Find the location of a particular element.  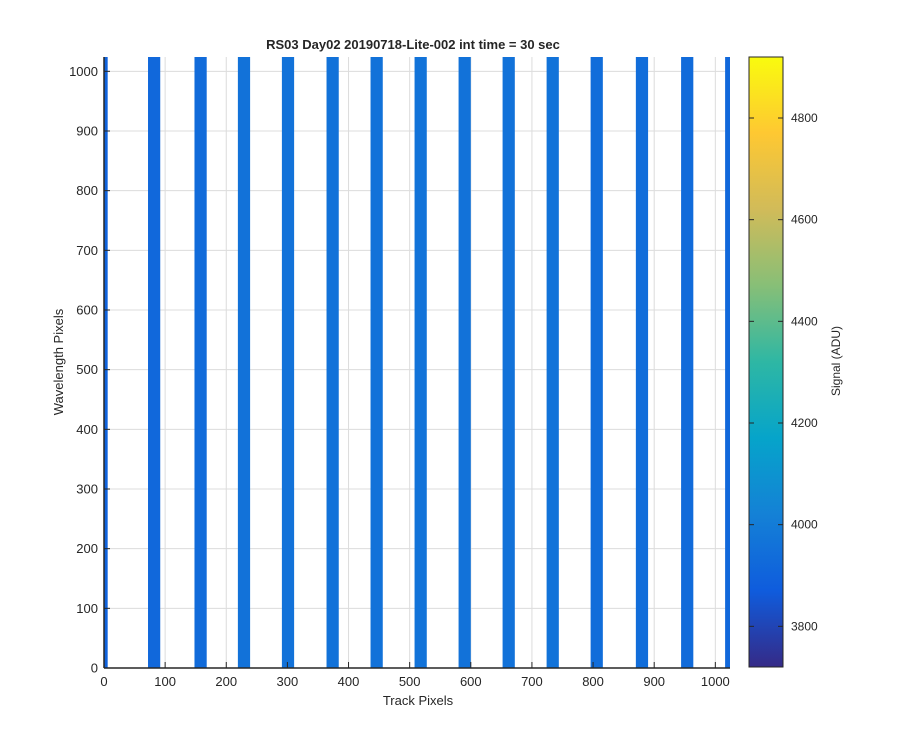

colorbar-tick-label: 4000 is located at coordinates (804, 525).